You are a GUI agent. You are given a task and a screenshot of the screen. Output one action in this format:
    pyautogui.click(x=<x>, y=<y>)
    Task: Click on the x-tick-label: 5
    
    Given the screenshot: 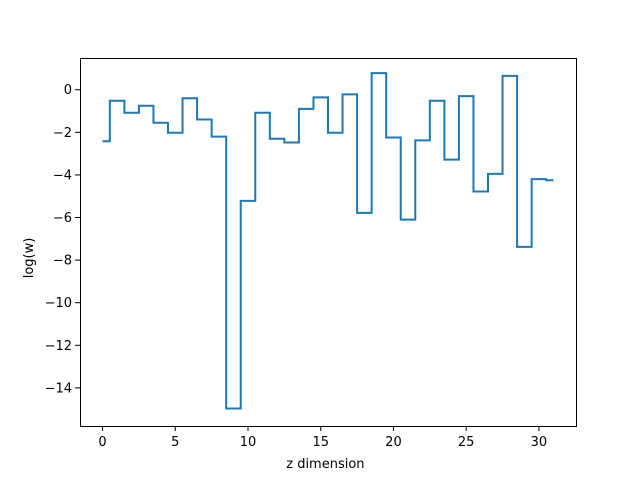 What is the action you would take?
    pyautogui.click(x=175, y=442)
    